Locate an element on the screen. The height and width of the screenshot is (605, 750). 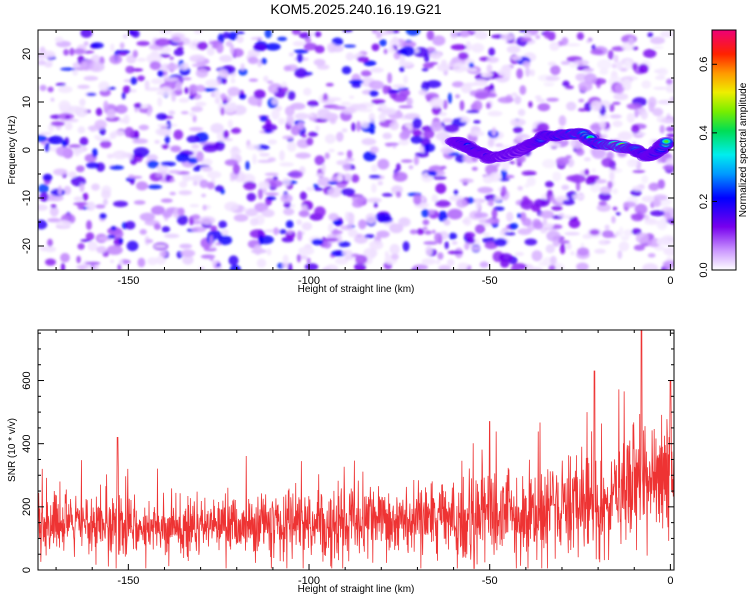
colorbar-tick-label: 0.6 is located at coordinates (704, 64).